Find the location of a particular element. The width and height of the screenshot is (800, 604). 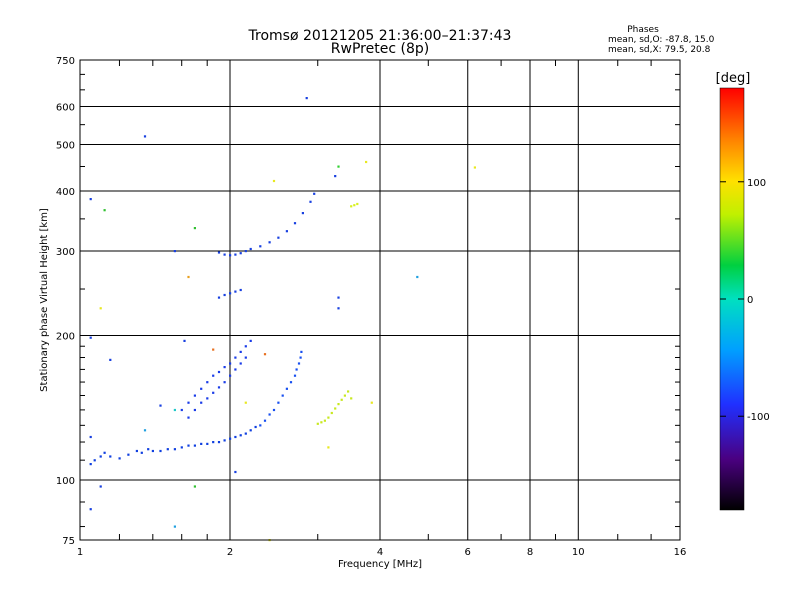

x-tick-label: 16 is located at coordinates (680, 552).